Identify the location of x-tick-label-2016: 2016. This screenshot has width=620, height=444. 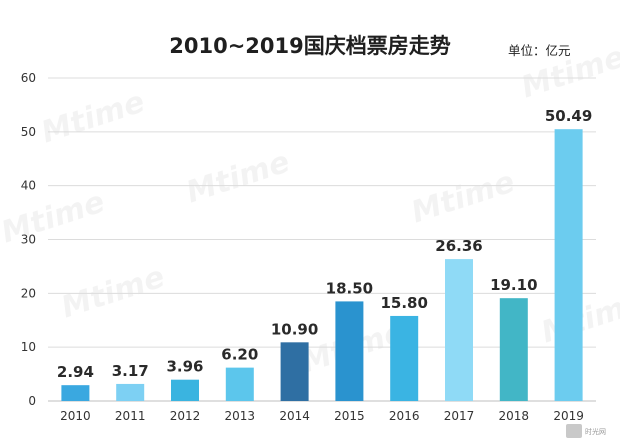
(404, 416).